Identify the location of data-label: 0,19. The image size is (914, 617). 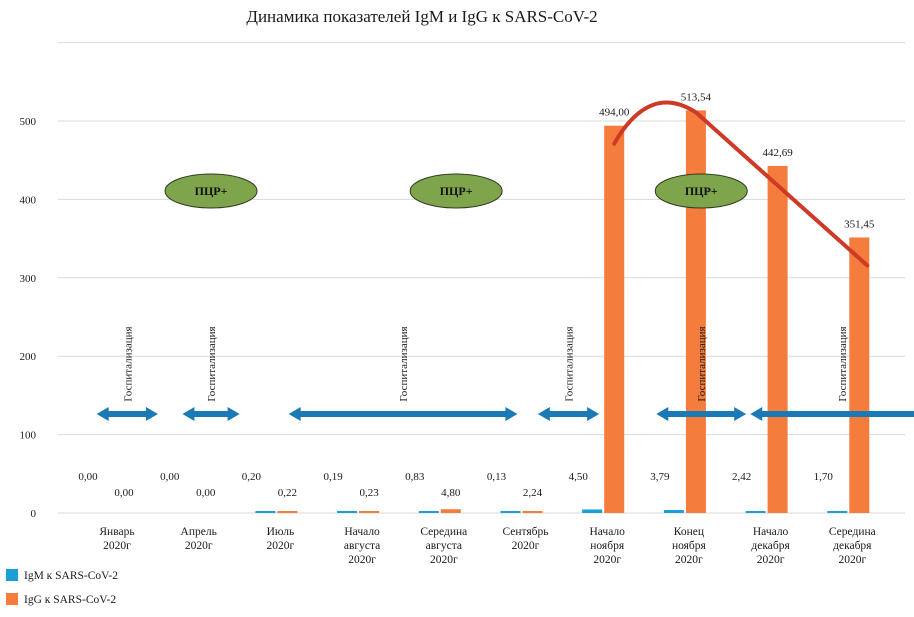
(333, 477).